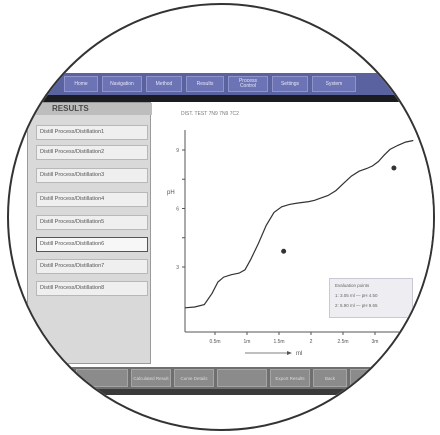 Image resolution: width=440 pixels, height=435 pixels. Describe the element at coordinates (375, 342) in the screenshot. I see `x-tick-label: 3m` at that location.